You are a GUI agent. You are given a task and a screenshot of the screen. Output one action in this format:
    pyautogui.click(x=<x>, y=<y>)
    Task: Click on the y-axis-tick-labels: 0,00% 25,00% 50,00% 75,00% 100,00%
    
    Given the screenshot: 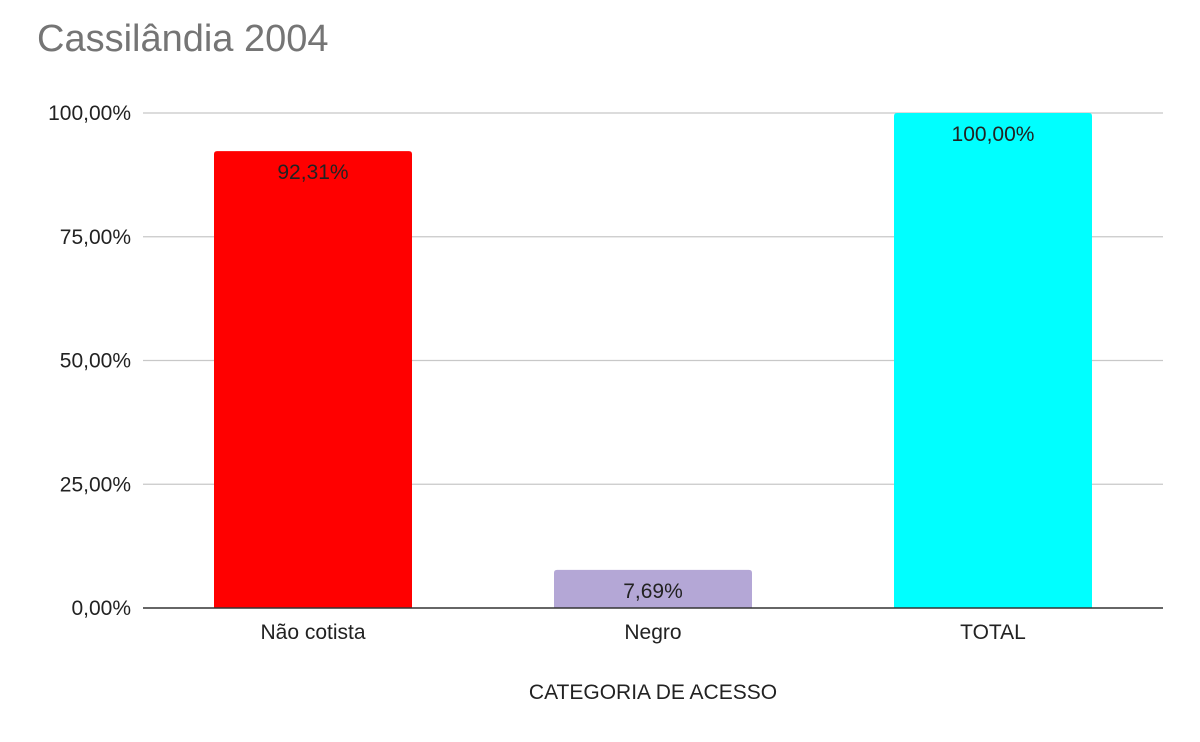 What is the action you would take?
    pyautogui.click(x=89, y=361)
    